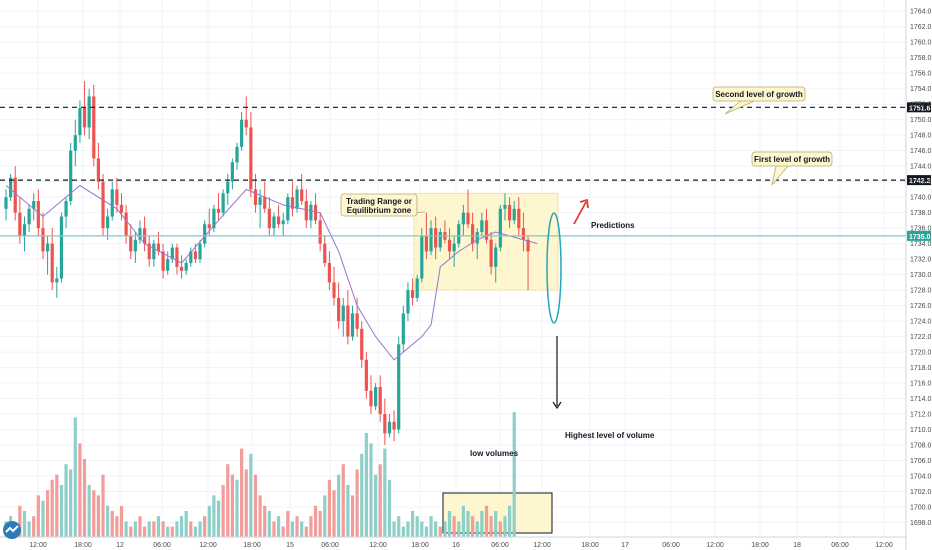 The image size is (932, 550). I want to click on price-tick-label: 1704.0, so click(921, 477).